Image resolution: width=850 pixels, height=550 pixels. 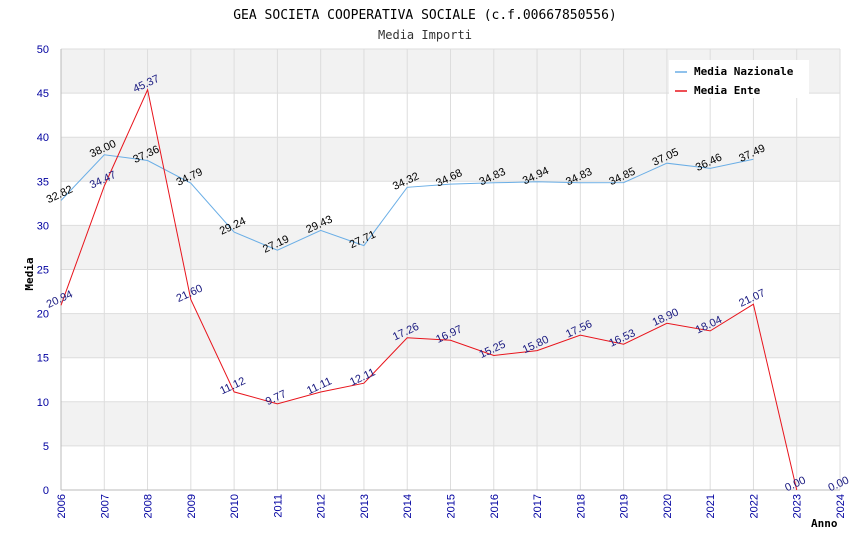 What do you see at coordinates (407, 202) in the screenshot?
I see `series-line-media-nazionale` at bounding box center [407, 202].